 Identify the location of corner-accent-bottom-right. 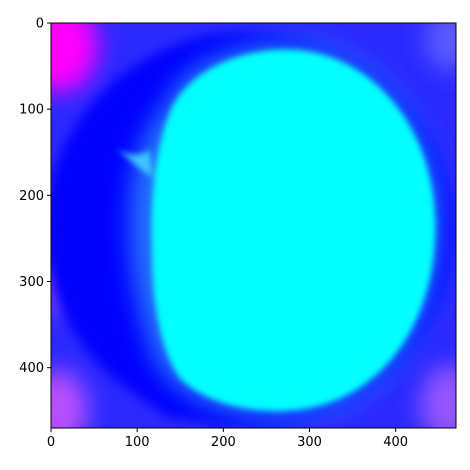
(438, 396).